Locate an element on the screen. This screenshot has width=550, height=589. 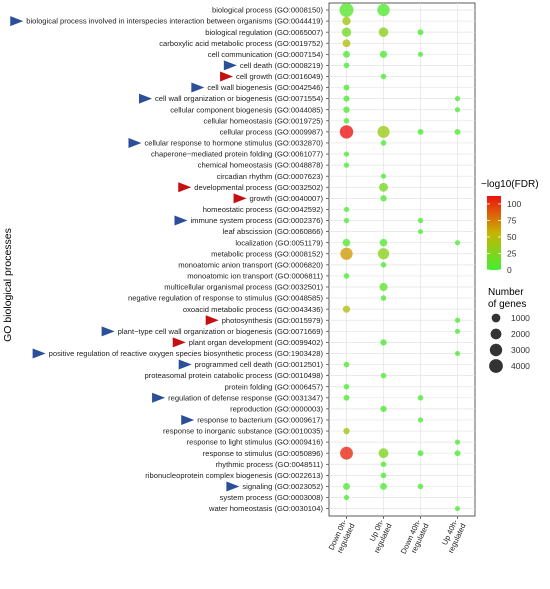
y-tick-label: system process (GO:0003008) is located at coordinates (272, 497).